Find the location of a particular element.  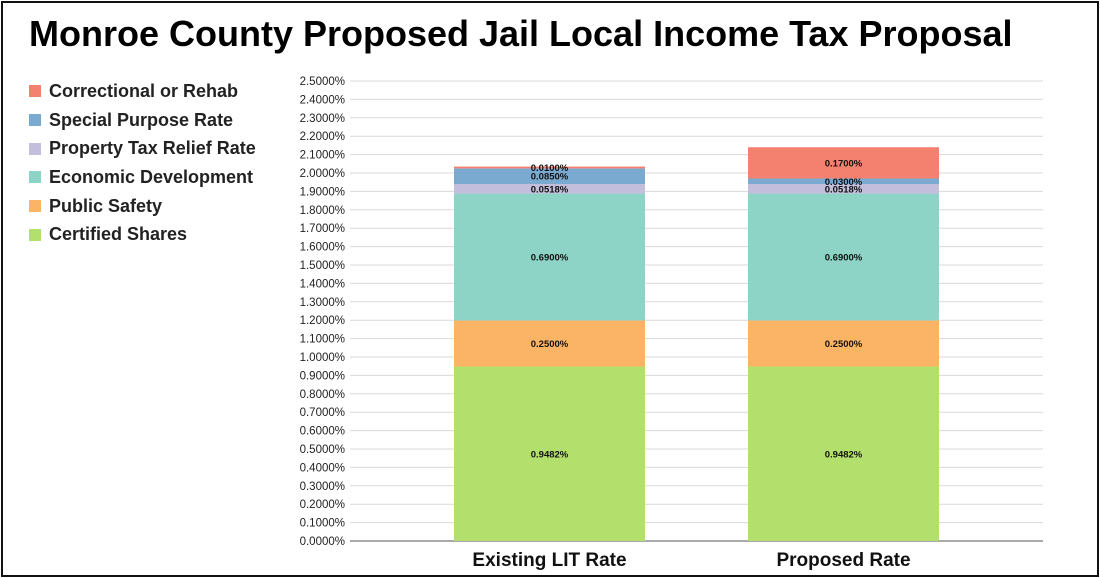

y-tick-label: 2.5000% is located at coordinates (322, 82).